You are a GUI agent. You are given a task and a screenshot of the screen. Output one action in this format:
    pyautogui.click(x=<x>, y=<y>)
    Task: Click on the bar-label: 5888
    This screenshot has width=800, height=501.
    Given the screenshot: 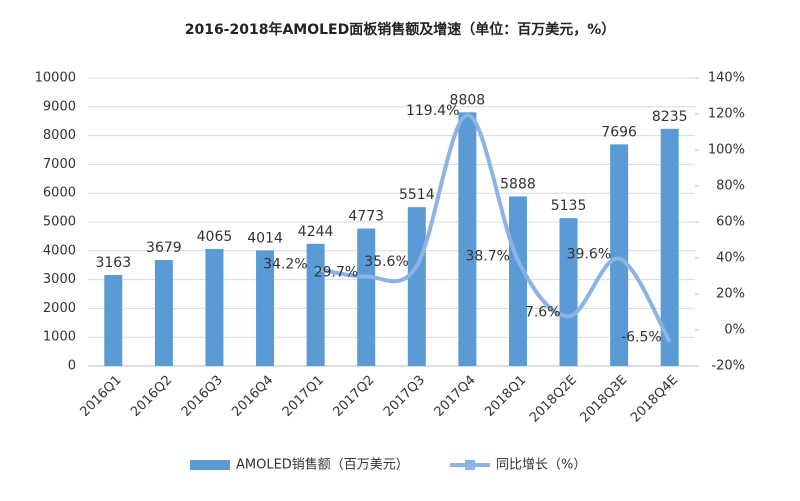 What is the action you would take?
    pyautogui.click(x=518, y=184)
    